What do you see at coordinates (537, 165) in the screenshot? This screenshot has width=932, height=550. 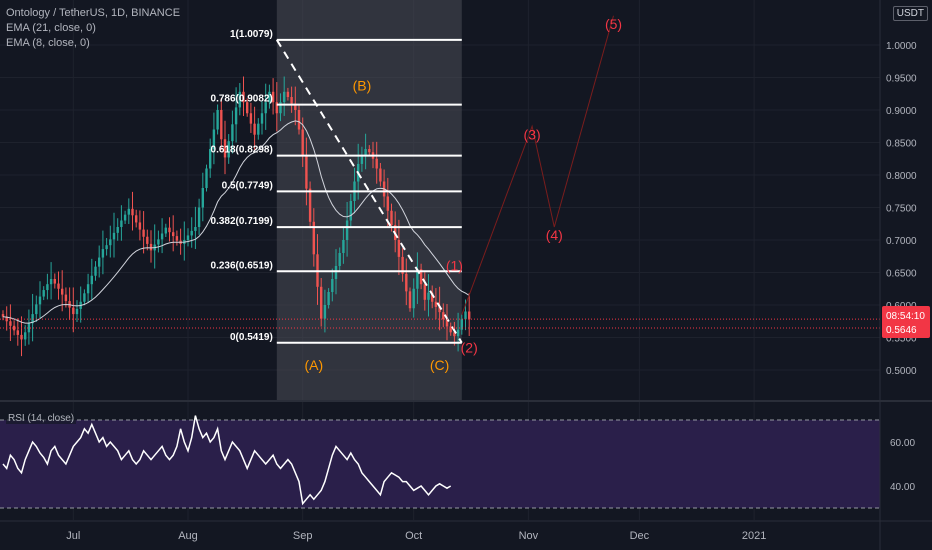 I see `wave-projection-line` at bounding box center [537, 165].